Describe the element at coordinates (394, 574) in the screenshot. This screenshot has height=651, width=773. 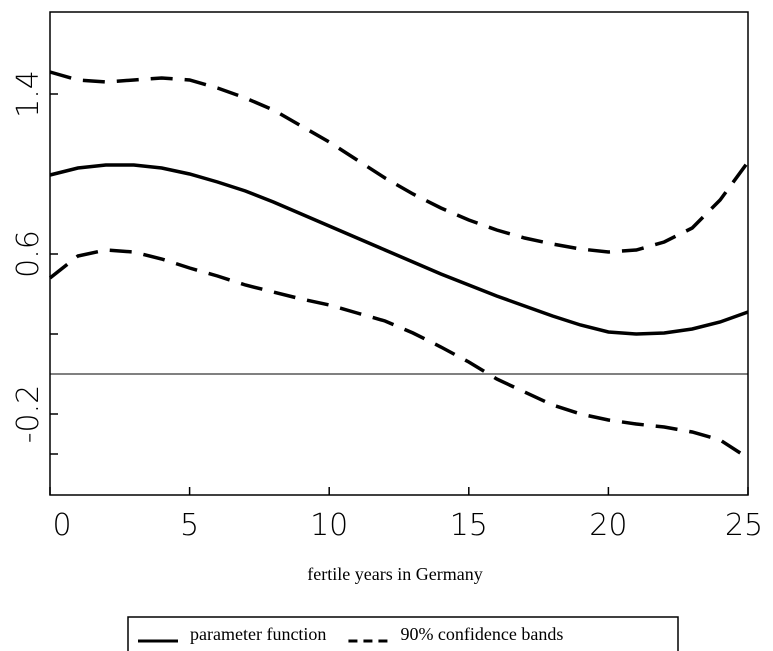
I see `x-axis-label: fertile years in Germany` at that location.